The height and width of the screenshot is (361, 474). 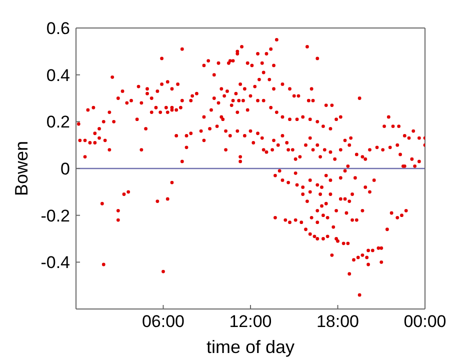 I want to click on x-tick-label: 12:00, so click(x=250, y=322).